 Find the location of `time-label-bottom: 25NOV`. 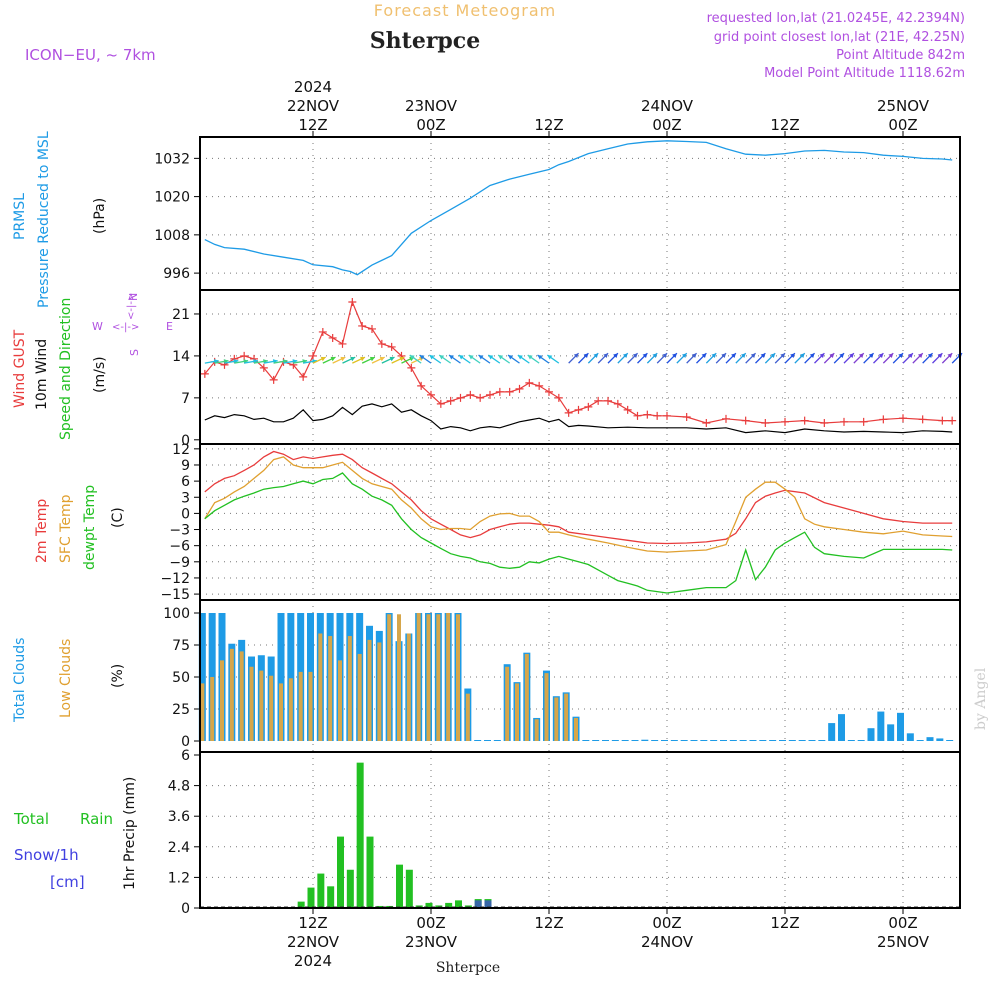

time-label-bottom: 25NOV is located at coordinates (903, 942).